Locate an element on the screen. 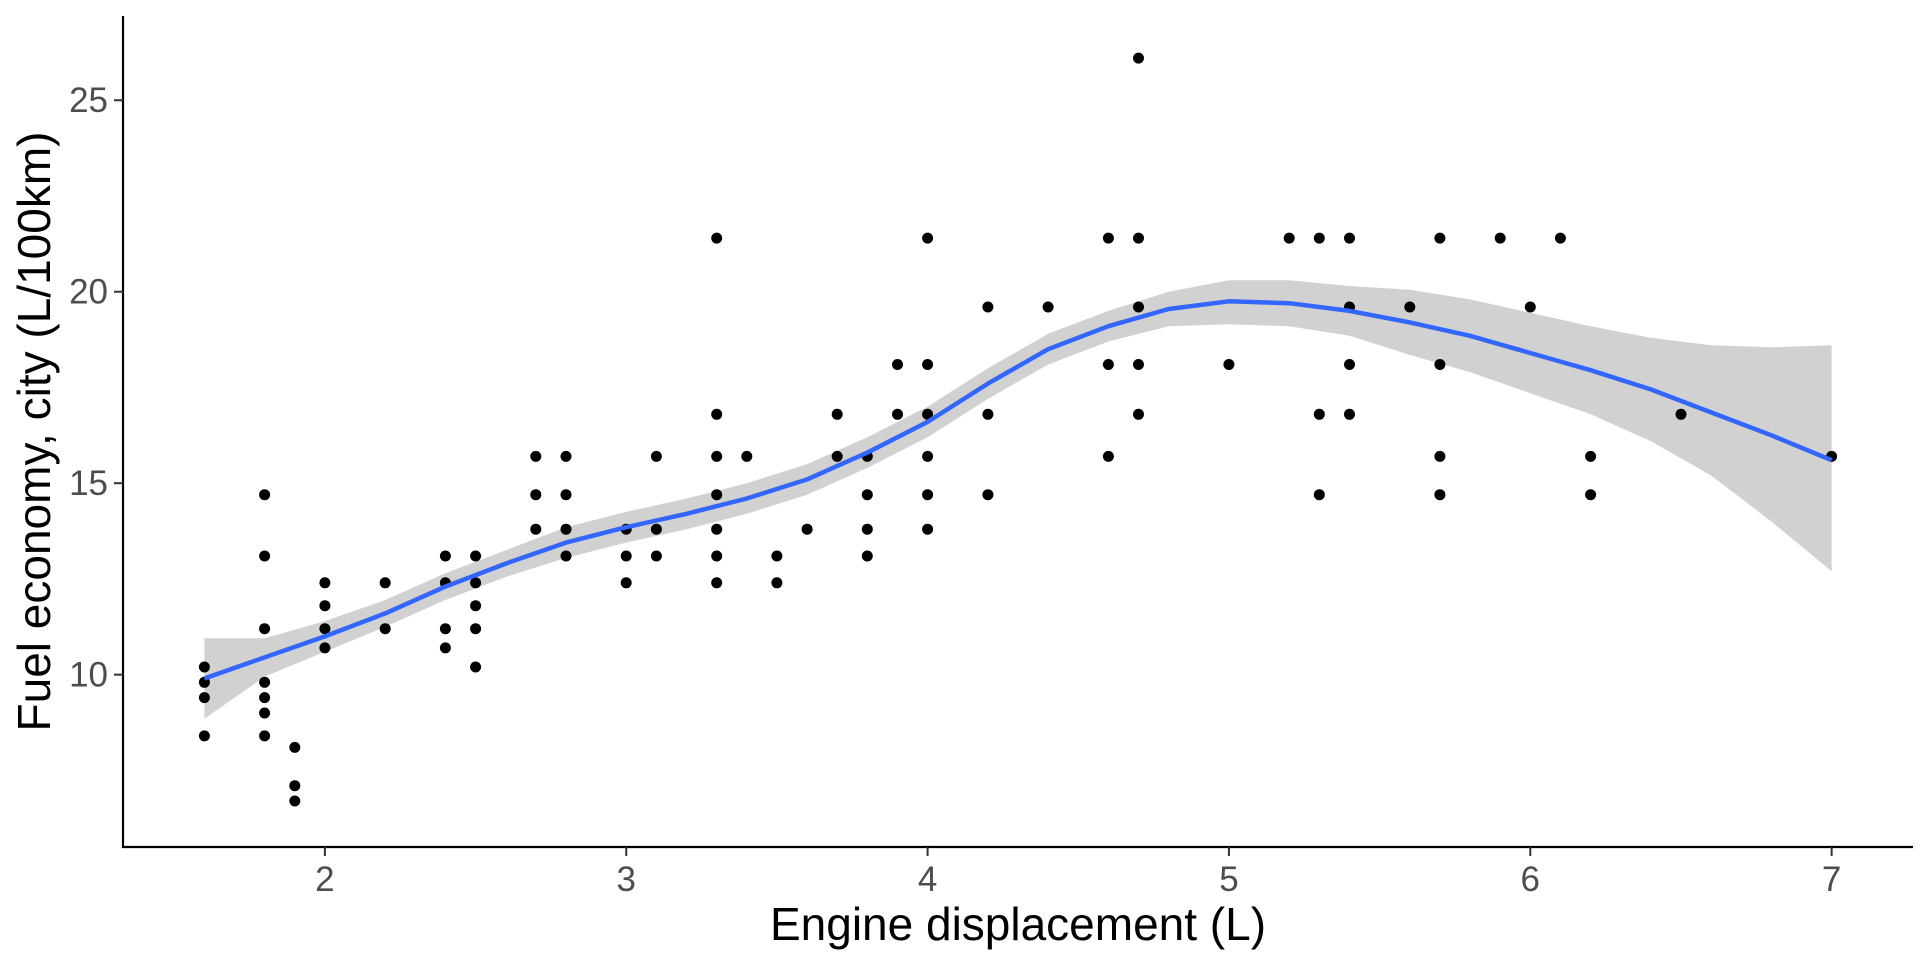 The image size is (1920, 960). y-tick-label: 10 is located at coordinates (88, 675).